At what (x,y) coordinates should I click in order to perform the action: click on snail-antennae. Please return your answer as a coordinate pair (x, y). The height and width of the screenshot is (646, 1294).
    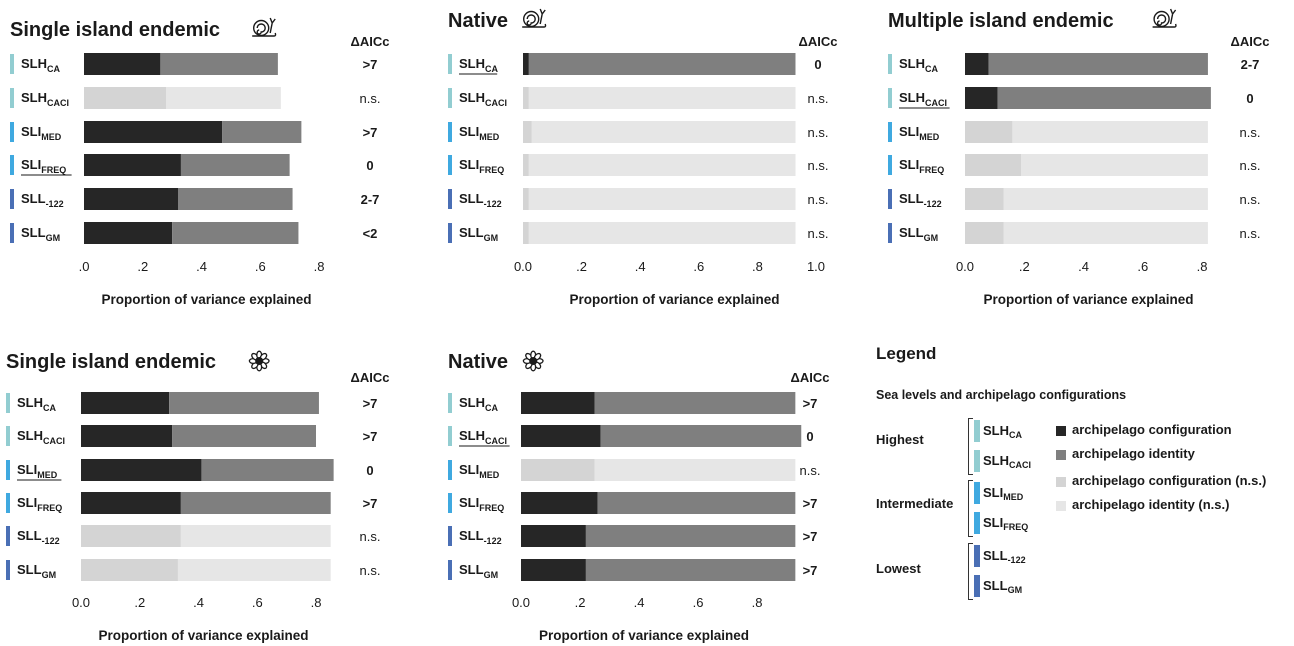
    Looking at the image, I should click on (1173, 16).